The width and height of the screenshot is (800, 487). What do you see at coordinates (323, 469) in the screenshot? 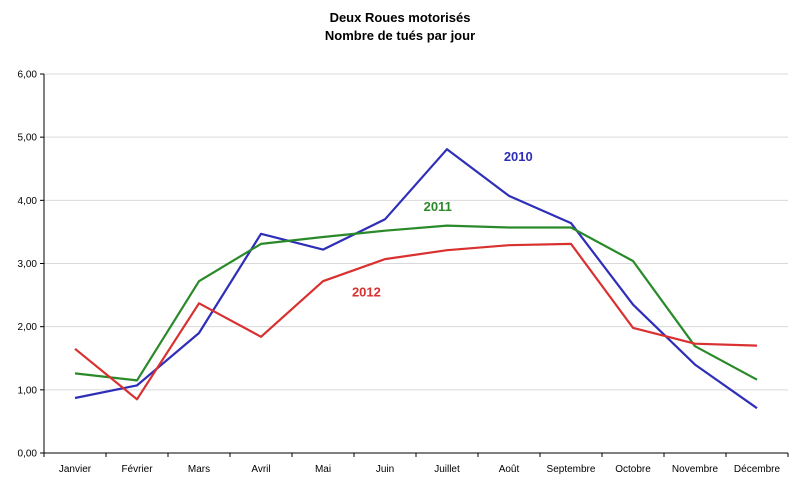
I see `x-tick-label-4: Mai` at bounding box center [323, 469].